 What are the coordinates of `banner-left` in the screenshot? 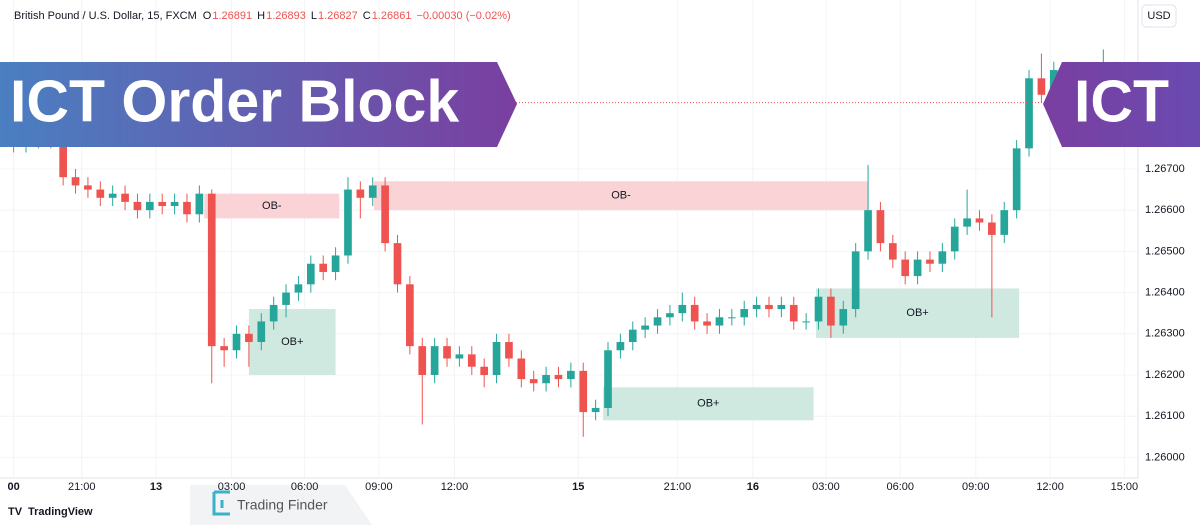 It's located at (258, 104).